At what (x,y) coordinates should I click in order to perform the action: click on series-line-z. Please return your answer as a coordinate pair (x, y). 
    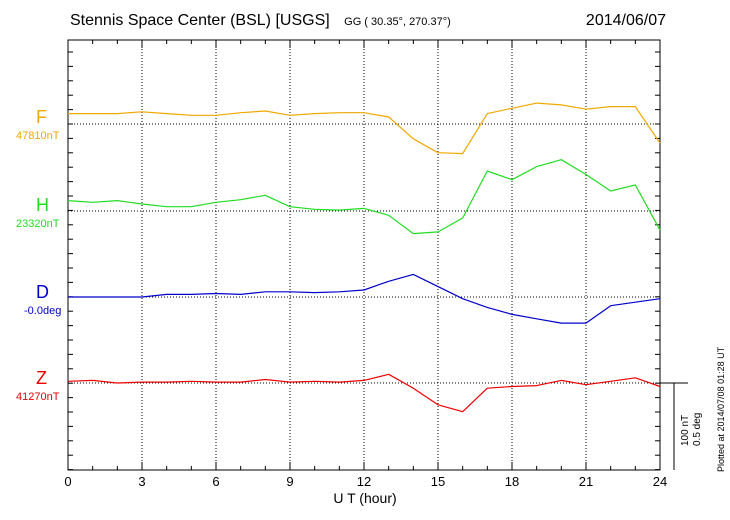
    Looking at the image, I should click on (364, 393).